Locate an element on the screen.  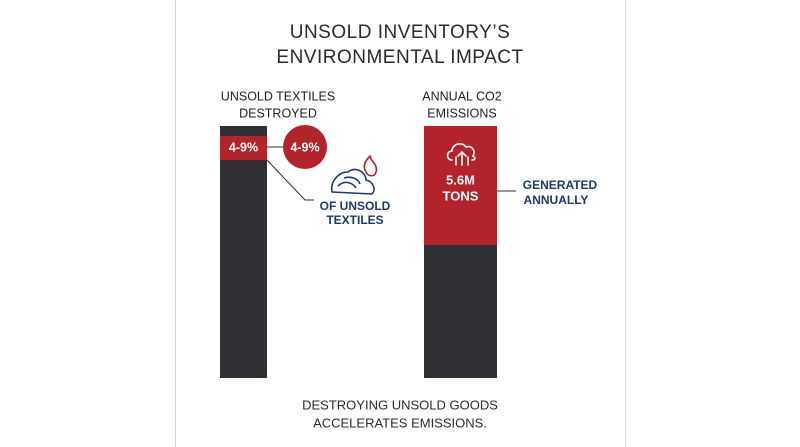
panel-label: ANNUAL CO2 is located at coordinates (461, 96).